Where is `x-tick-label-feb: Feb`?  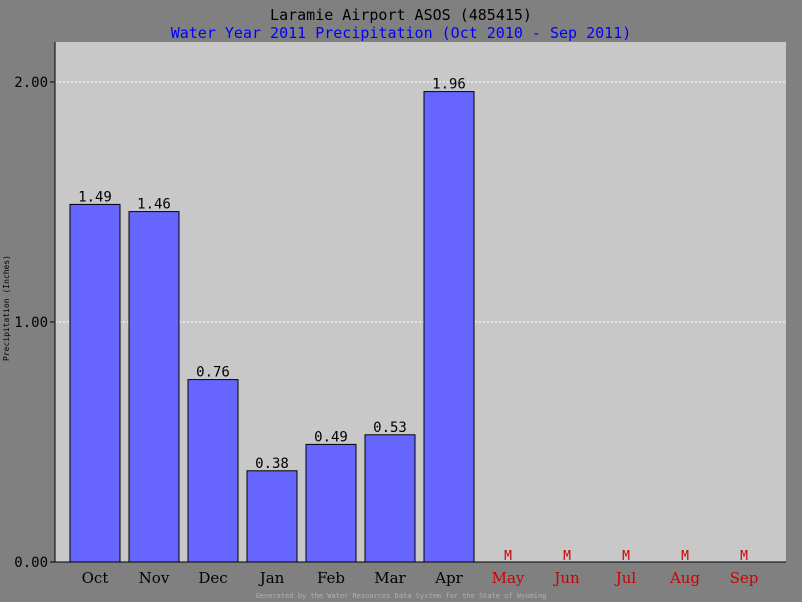
x-tick-label-feb: Feb is located at coordinates (331, 578).